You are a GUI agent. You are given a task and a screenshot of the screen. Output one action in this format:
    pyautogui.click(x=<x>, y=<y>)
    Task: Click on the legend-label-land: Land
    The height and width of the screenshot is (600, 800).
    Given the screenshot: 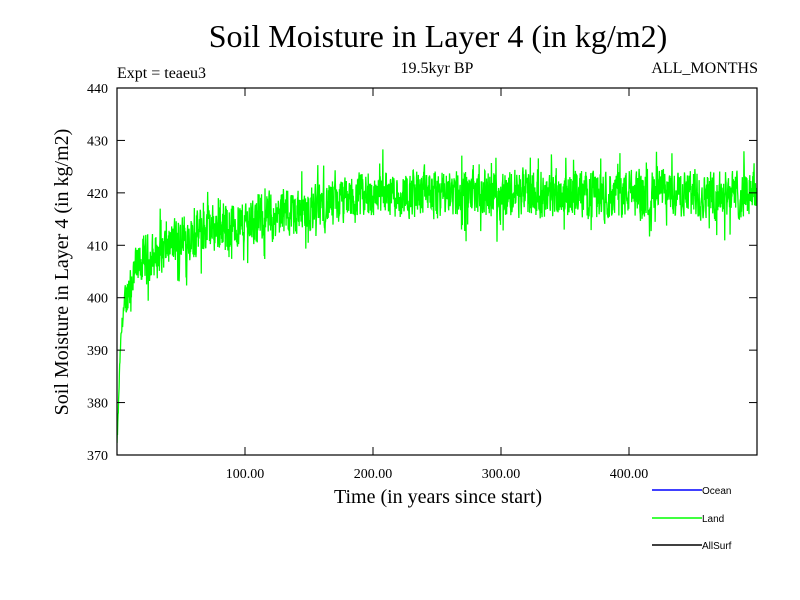 What is the action you would take?
    pyautogui.click(x=713, y=519)
    